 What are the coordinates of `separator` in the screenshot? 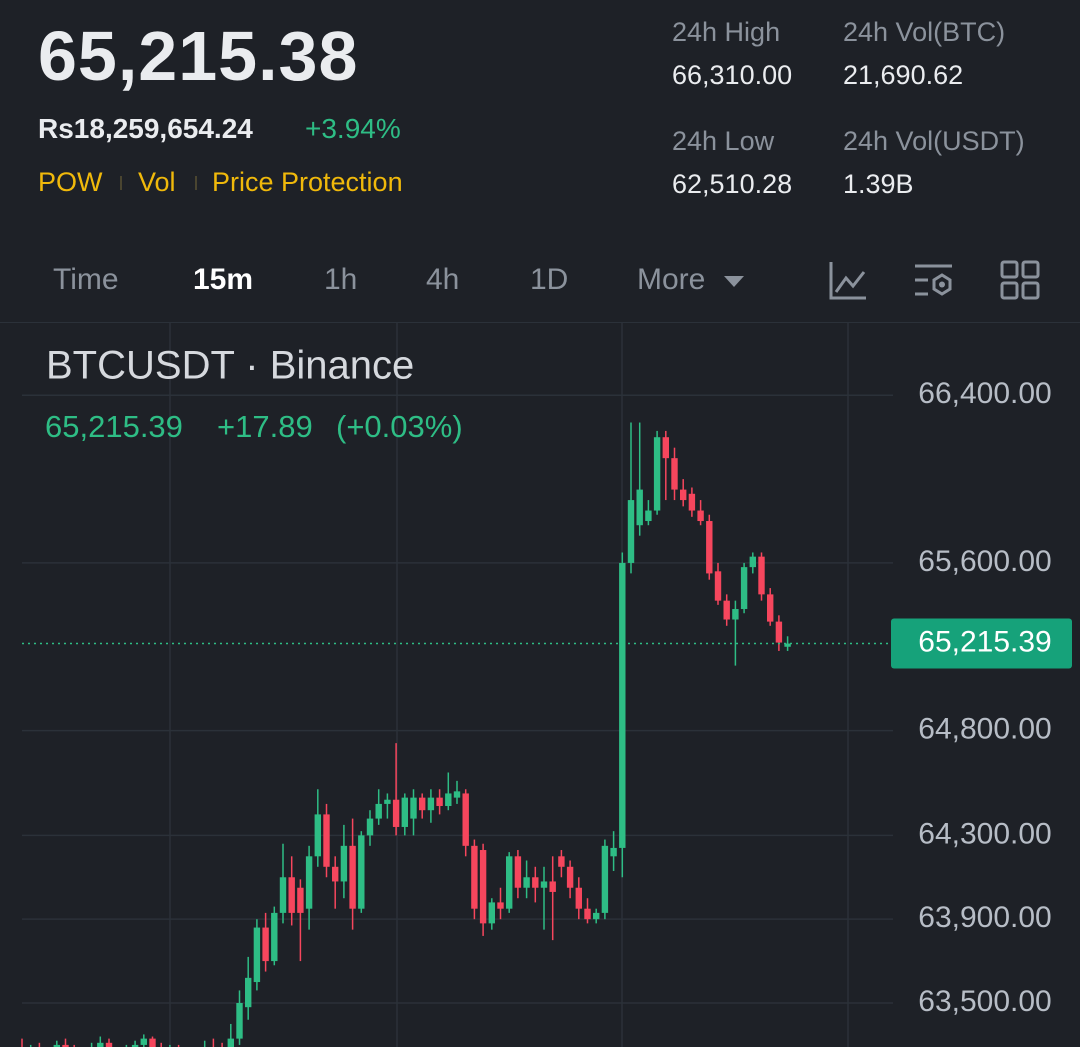 It's located at (121, 183).